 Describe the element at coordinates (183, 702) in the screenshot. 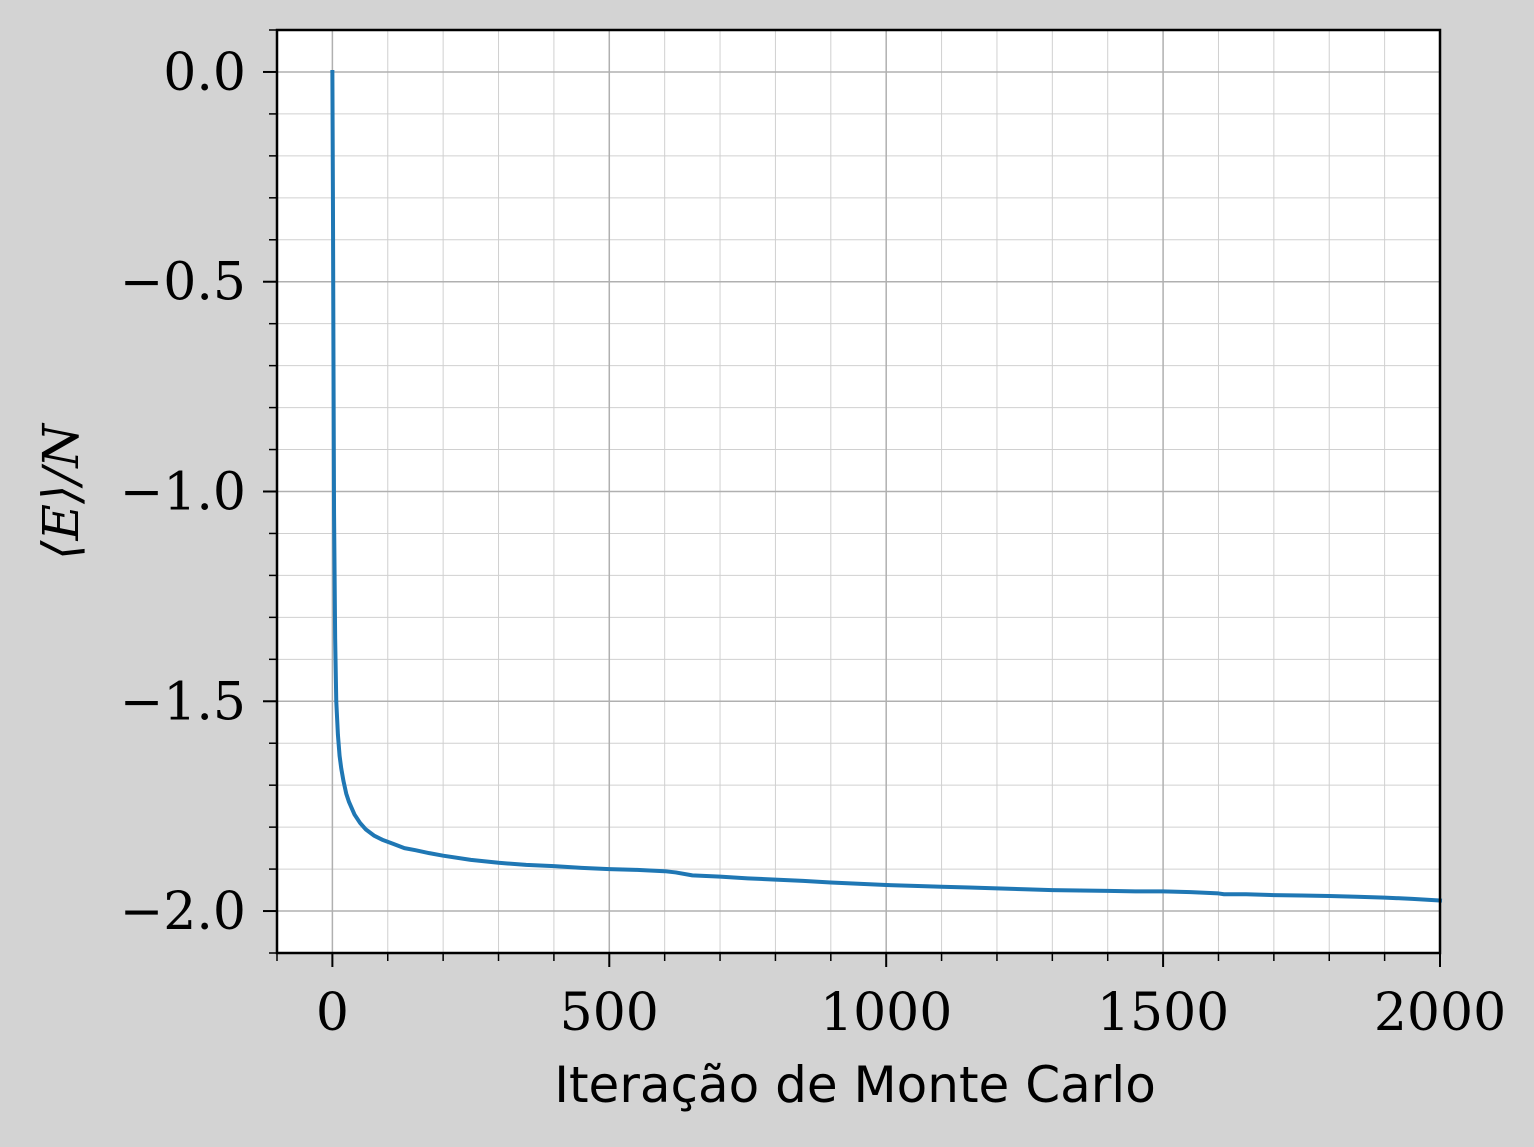

I see `y-tick-label: −1.5` at that location.